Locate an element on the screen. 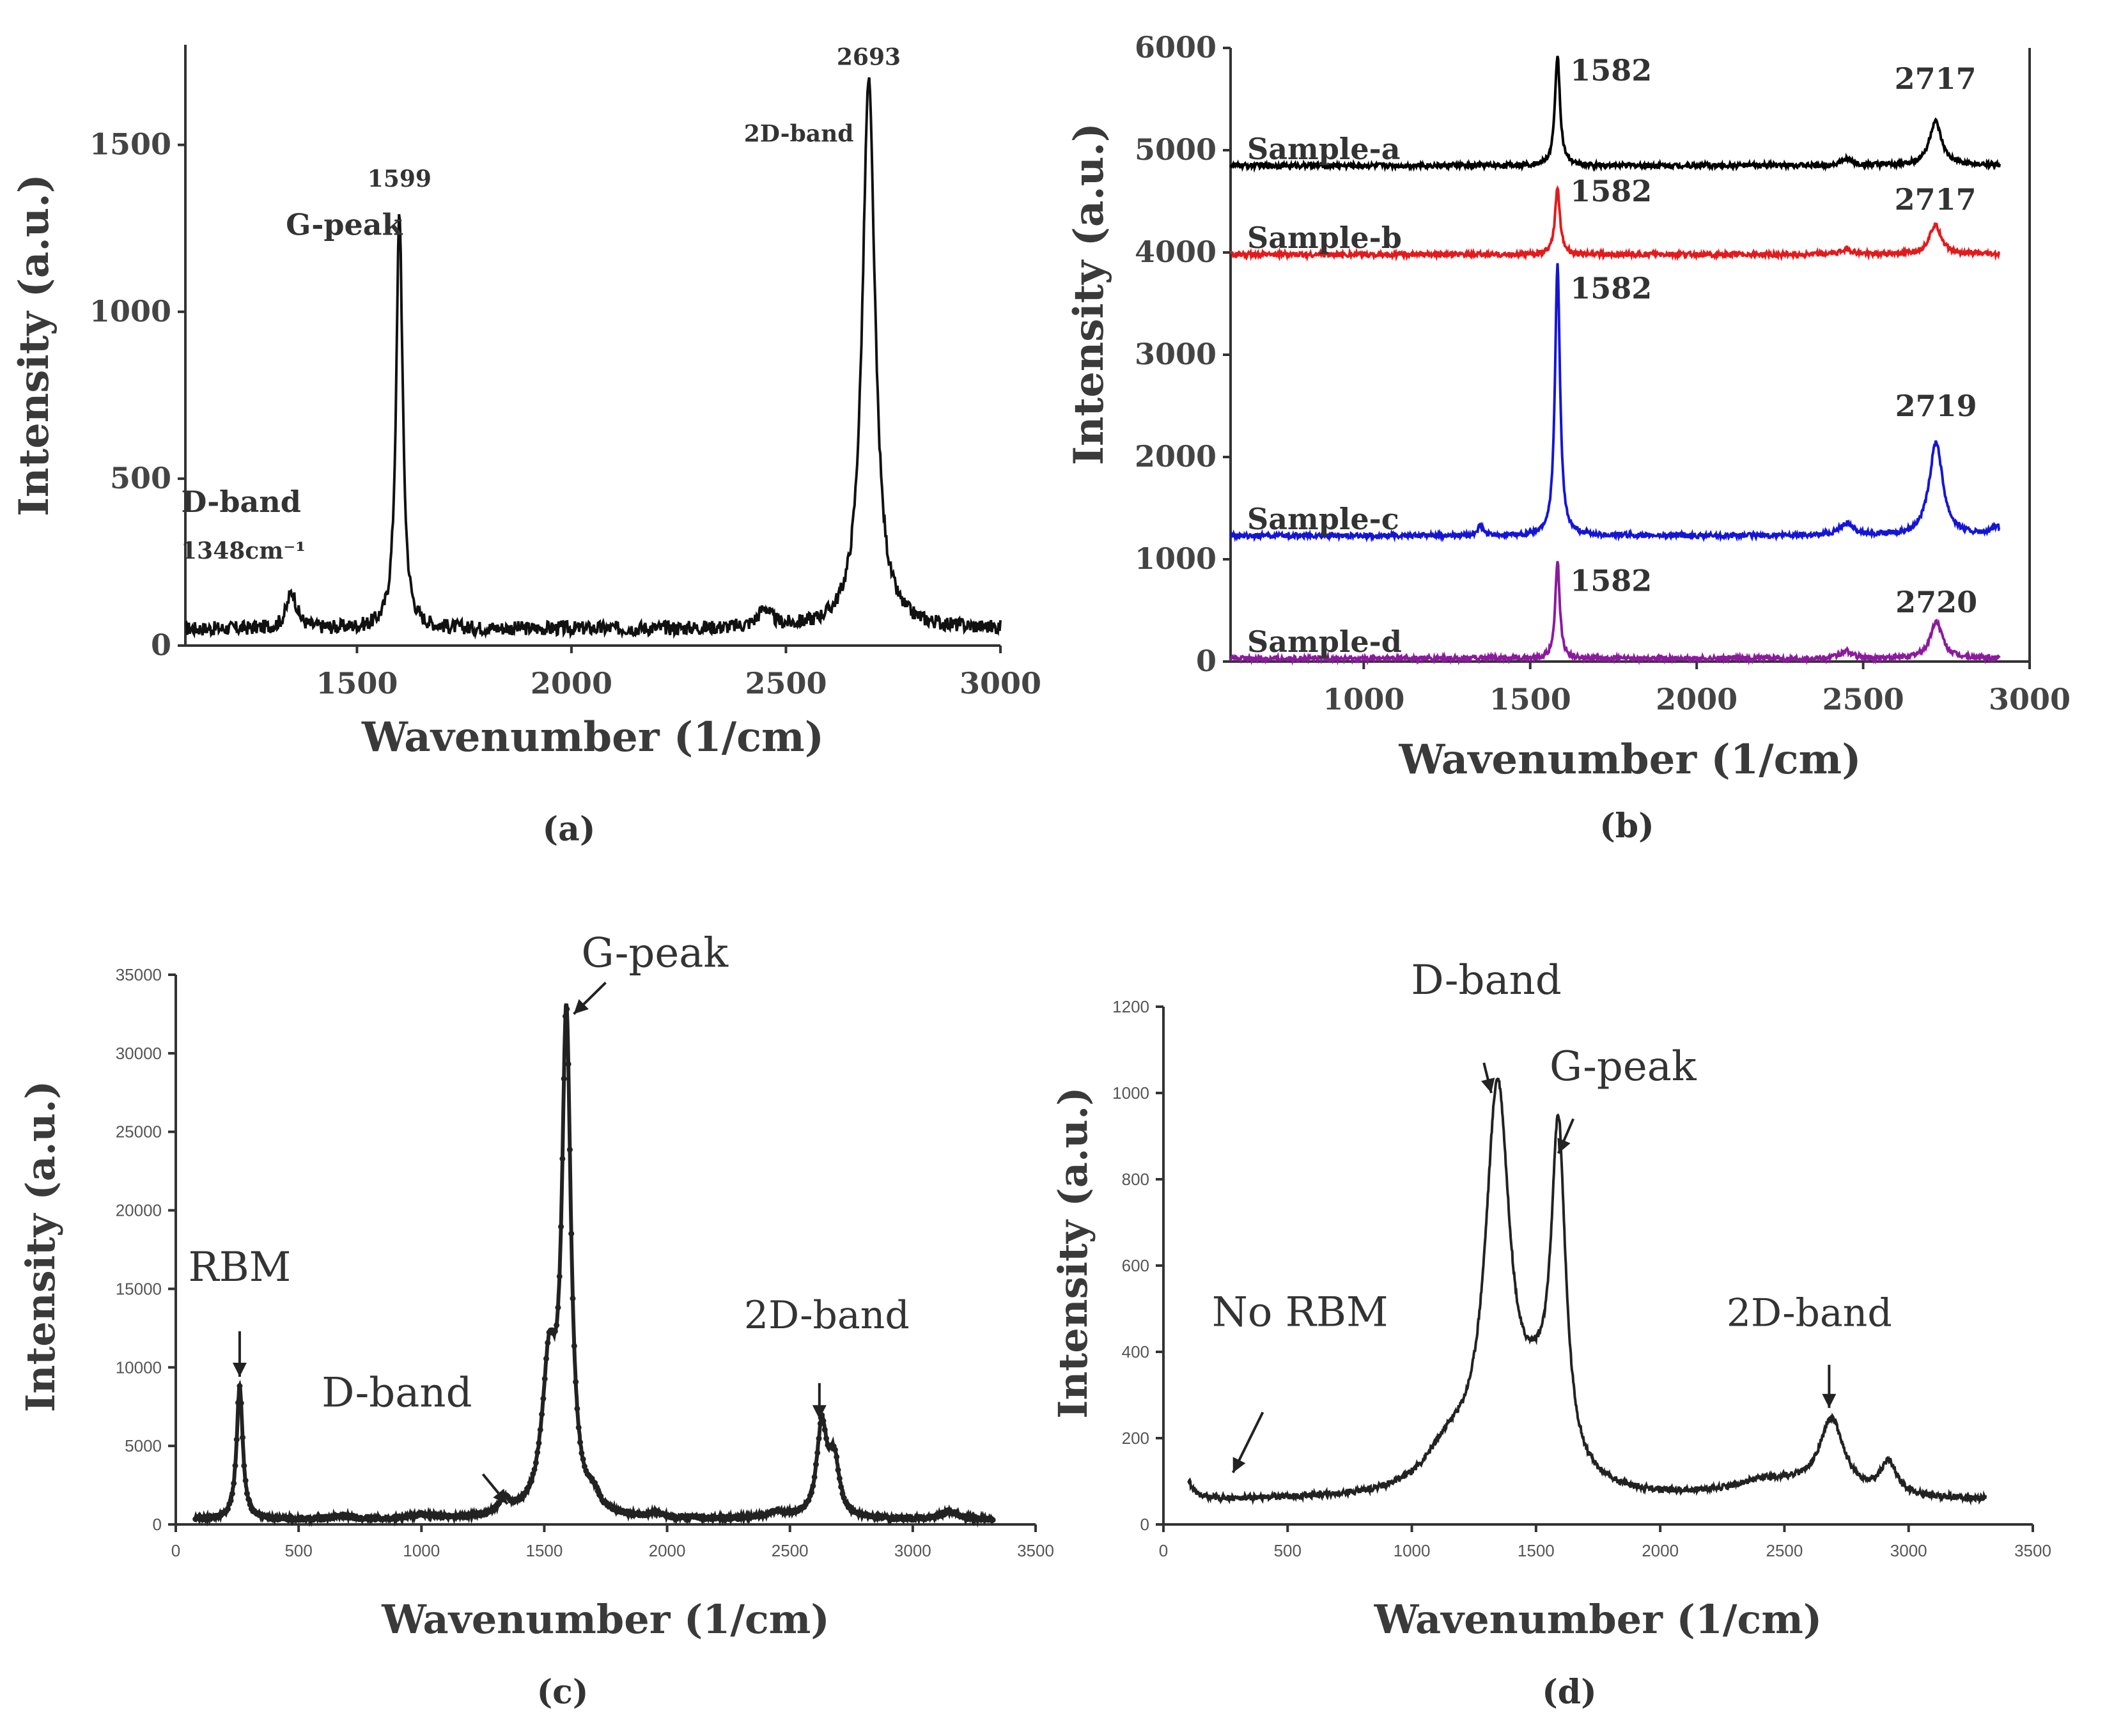 The width and height of the screenshot is (2114, 1736). y-tick-label: 500 is located at coordinates (140, 478).